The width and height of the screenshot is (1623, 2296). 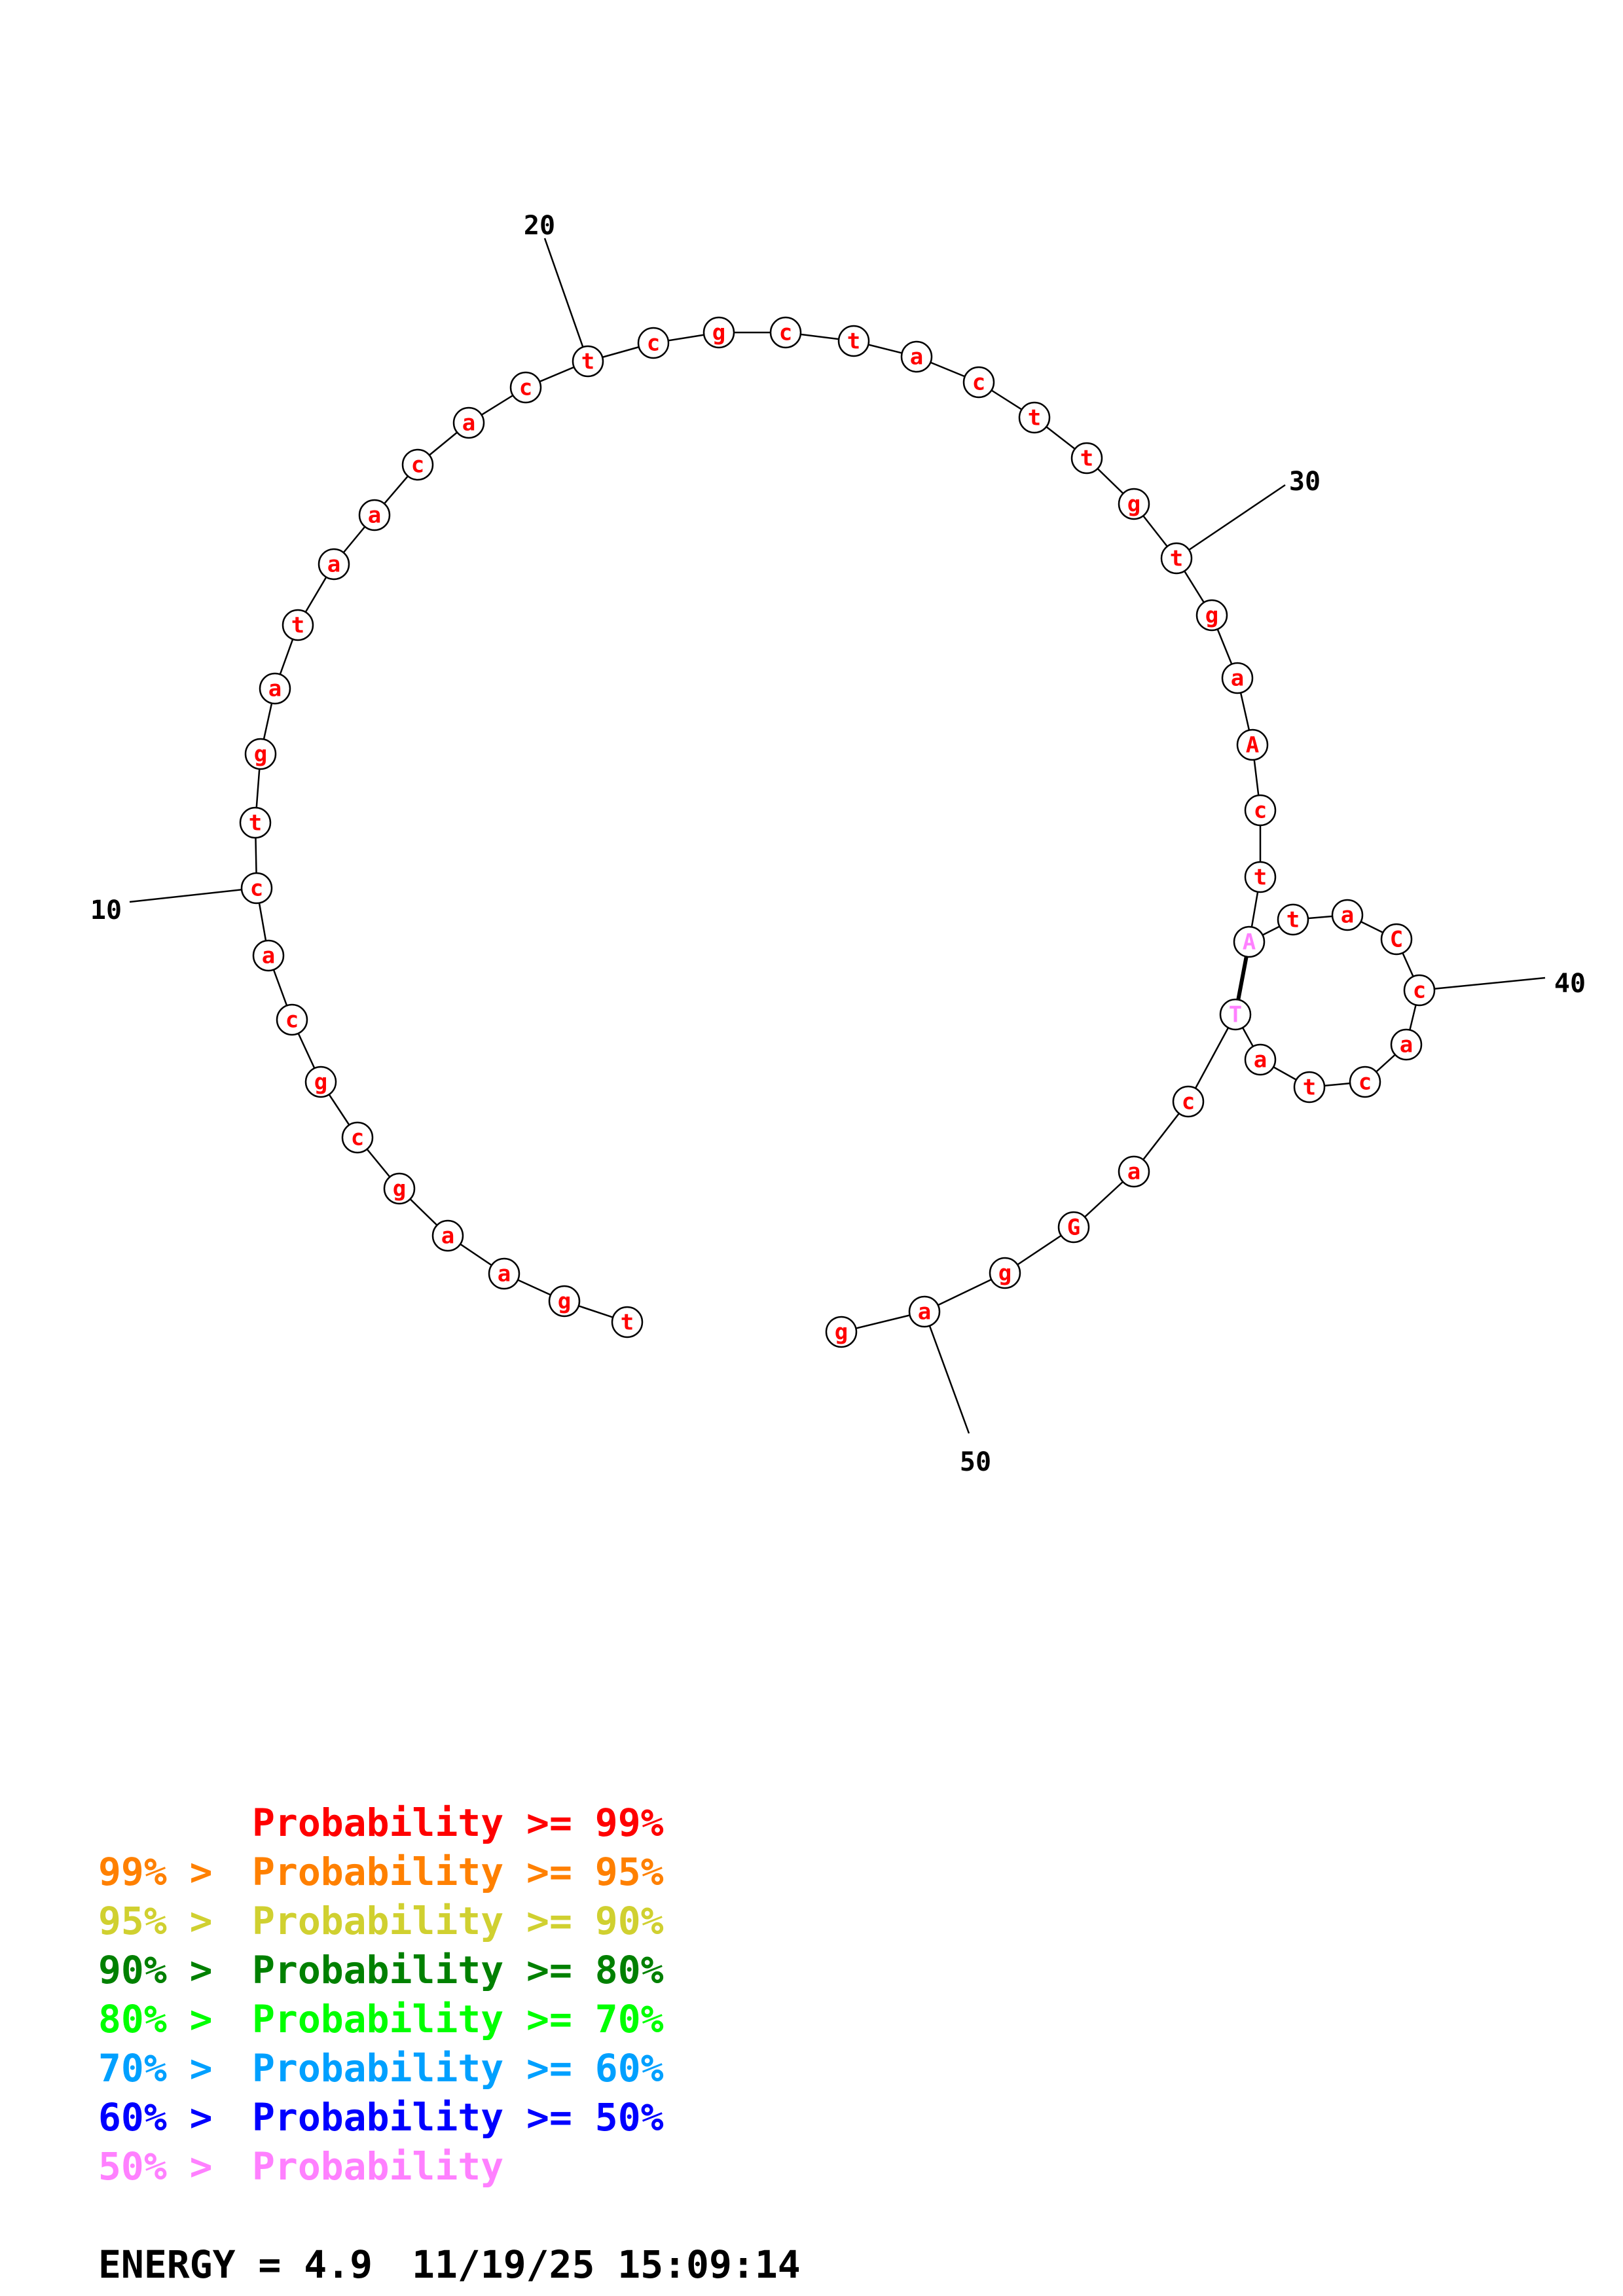 What do you see at coordinates (155, 1872) in the screenshot?
I see `legend-prefix: 99% >` at bounding box center [155, 1872].